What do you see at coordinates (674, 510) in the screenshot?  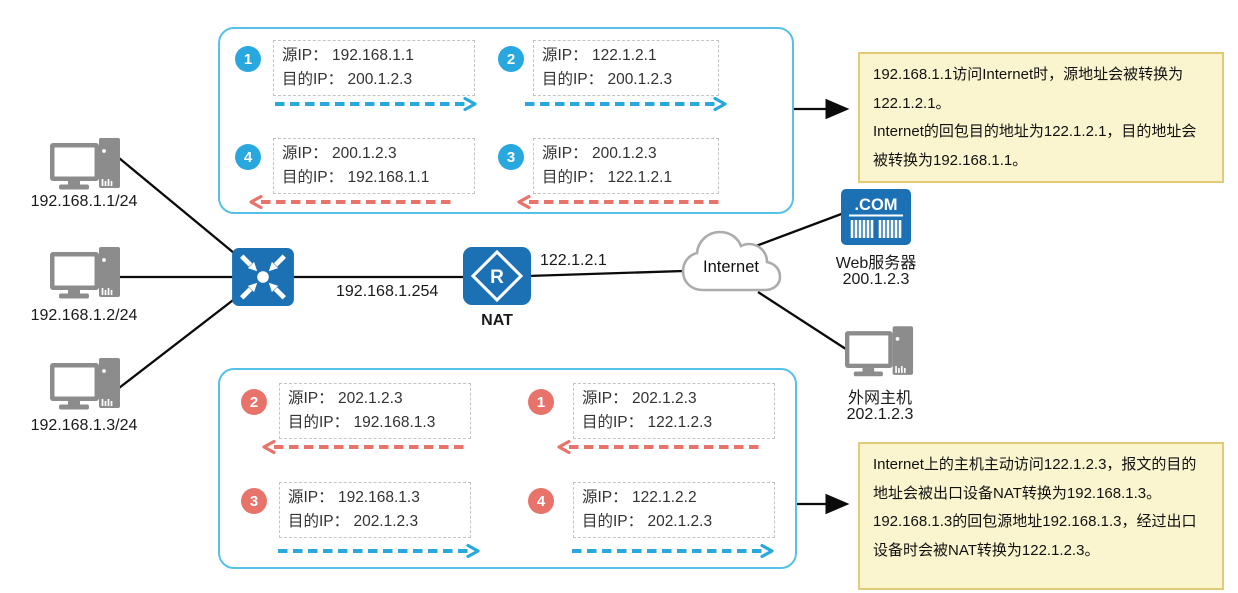 I see `packet-box: 源IP： 122.1.2.2 目的IP： 202.1.2.3` at bounding box center [674, 510].